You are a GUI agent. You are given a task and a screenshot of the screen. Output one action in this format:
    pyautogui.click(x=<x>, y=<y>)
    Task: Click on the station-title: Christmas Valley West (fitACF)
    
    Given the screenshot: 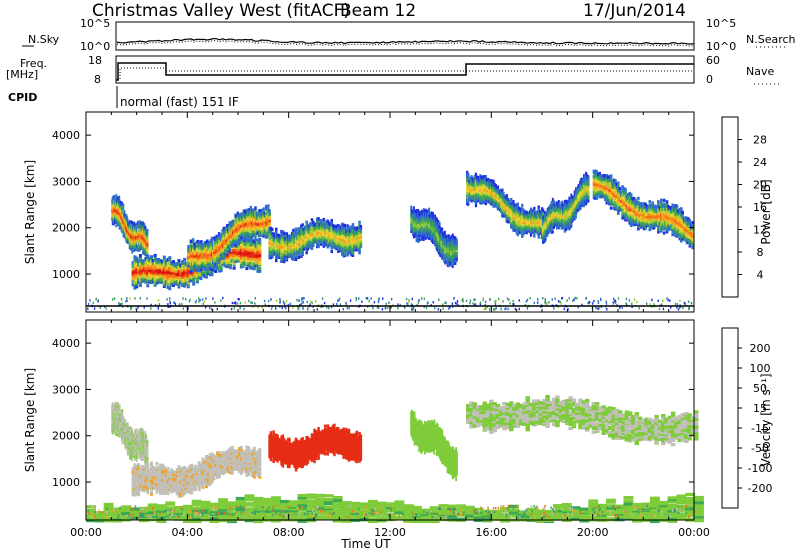 What is the action you would take?
    pyautogui.click(x=221, y=11)
    